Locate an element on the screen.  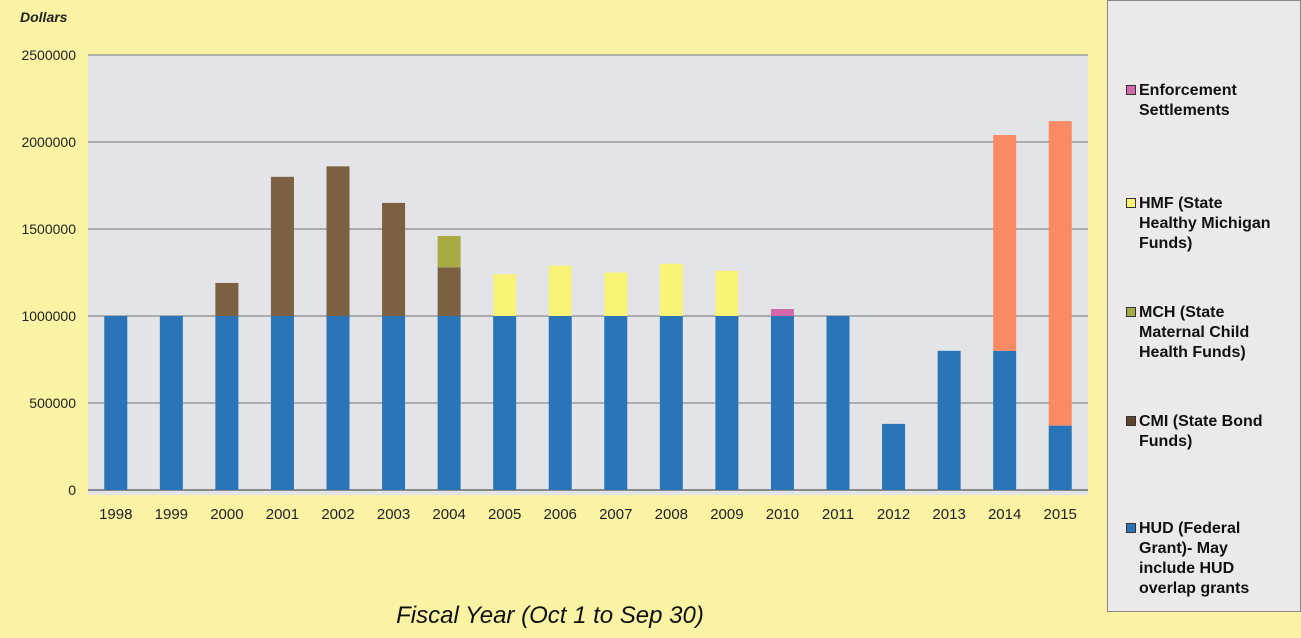
y-tick-label: 1000000 is located at coordinates (48, 316).